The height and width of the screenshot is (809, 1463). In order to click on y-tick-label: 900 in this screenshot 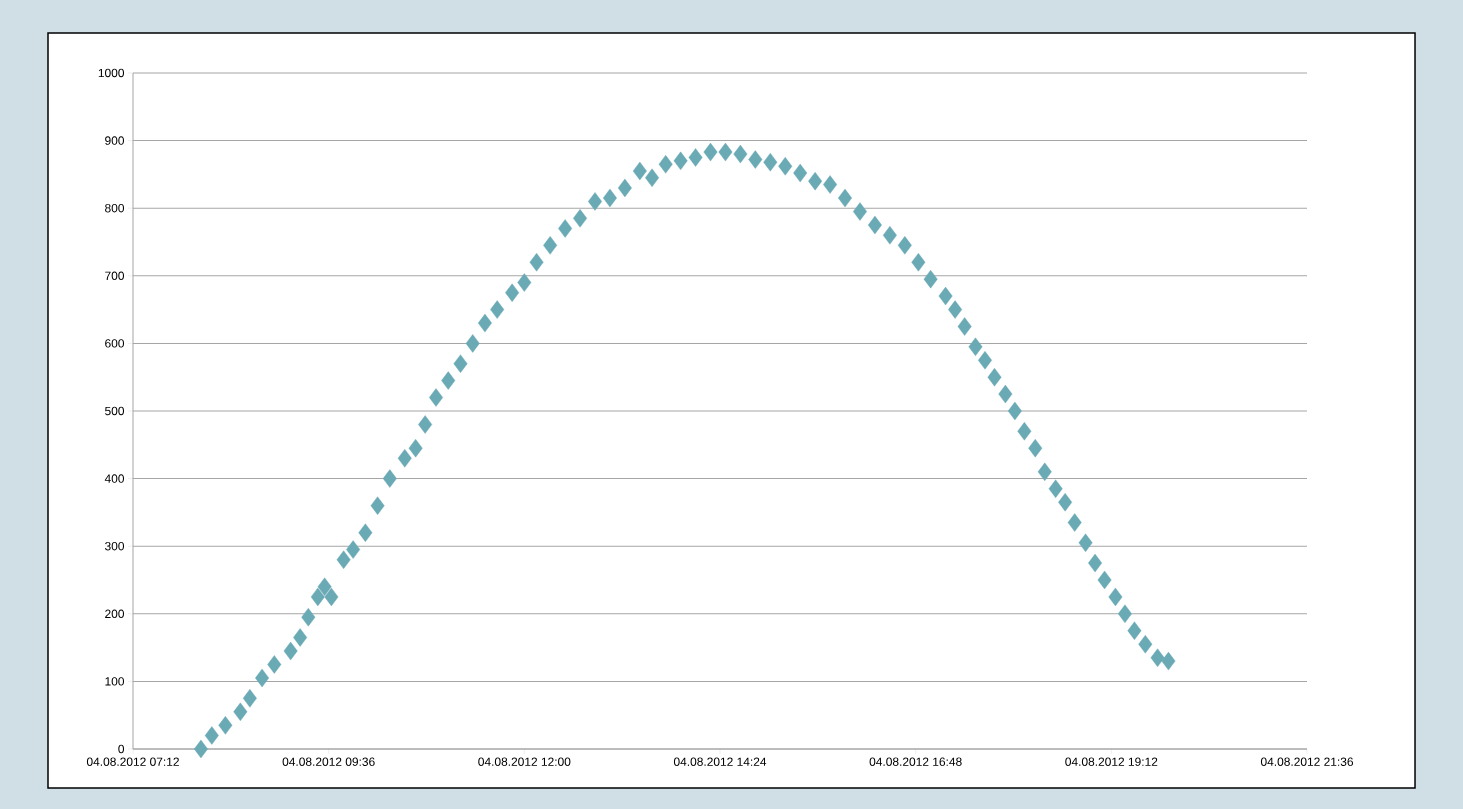, I will do `click(115, 140)`.